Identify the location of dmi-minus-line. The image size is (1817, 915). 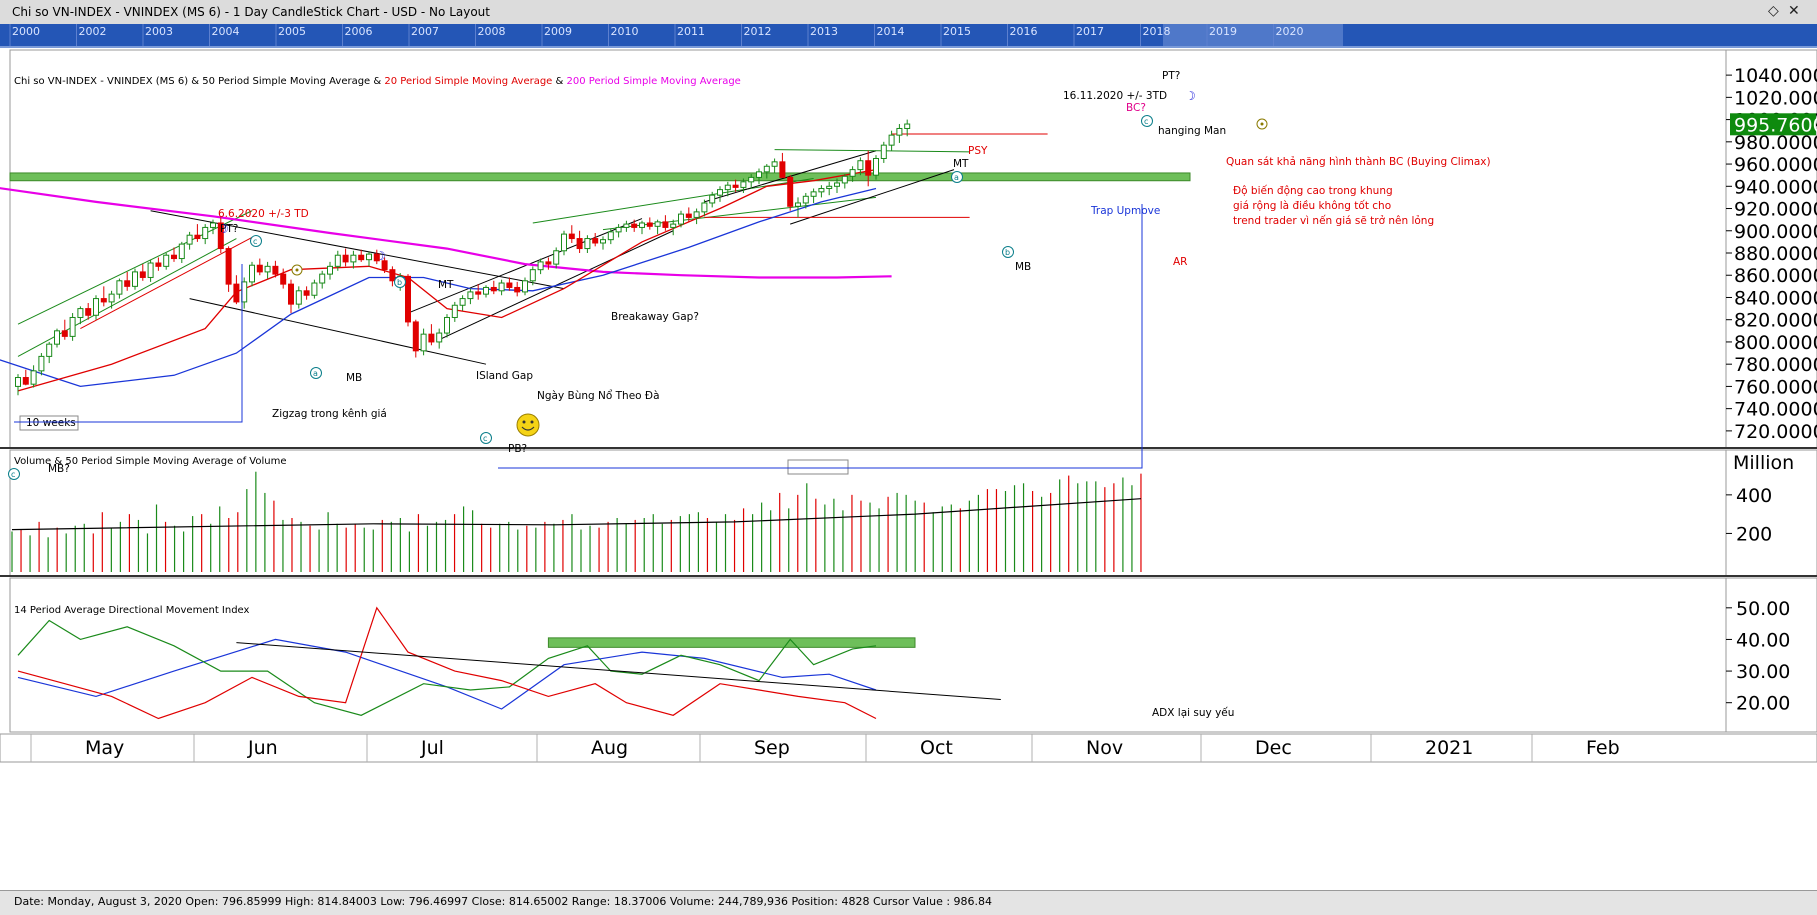
(447, 663).